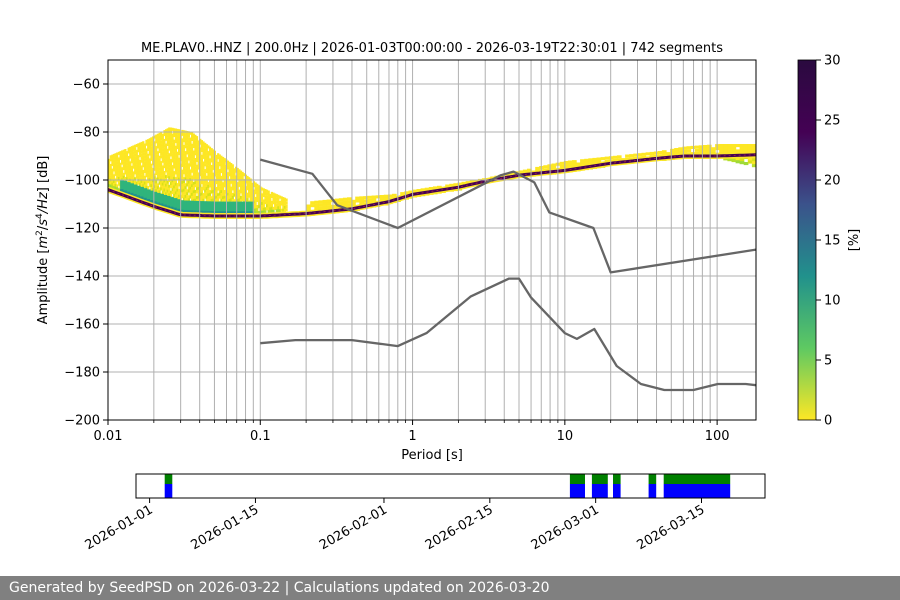  Describe the element at coordinates (507, 216) in the screenshot. I see `noise-model-nhnm` at that location.